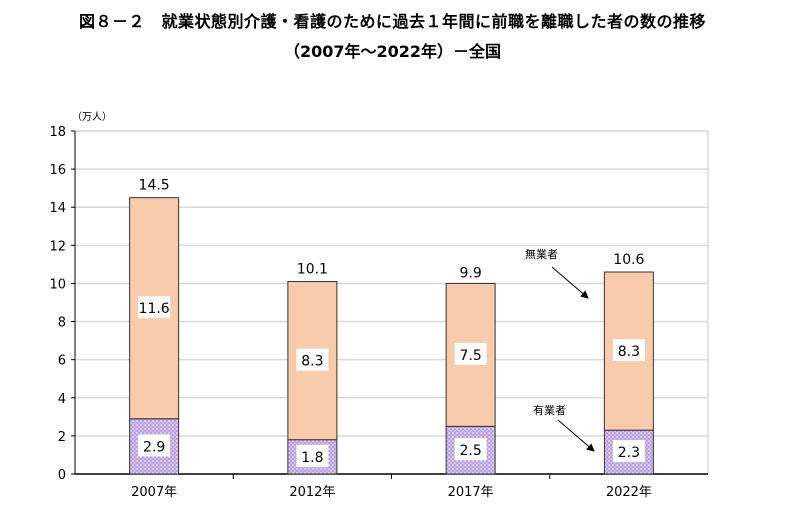  I want to click on value-label-unemployed: 7.5, so click(470, 356).